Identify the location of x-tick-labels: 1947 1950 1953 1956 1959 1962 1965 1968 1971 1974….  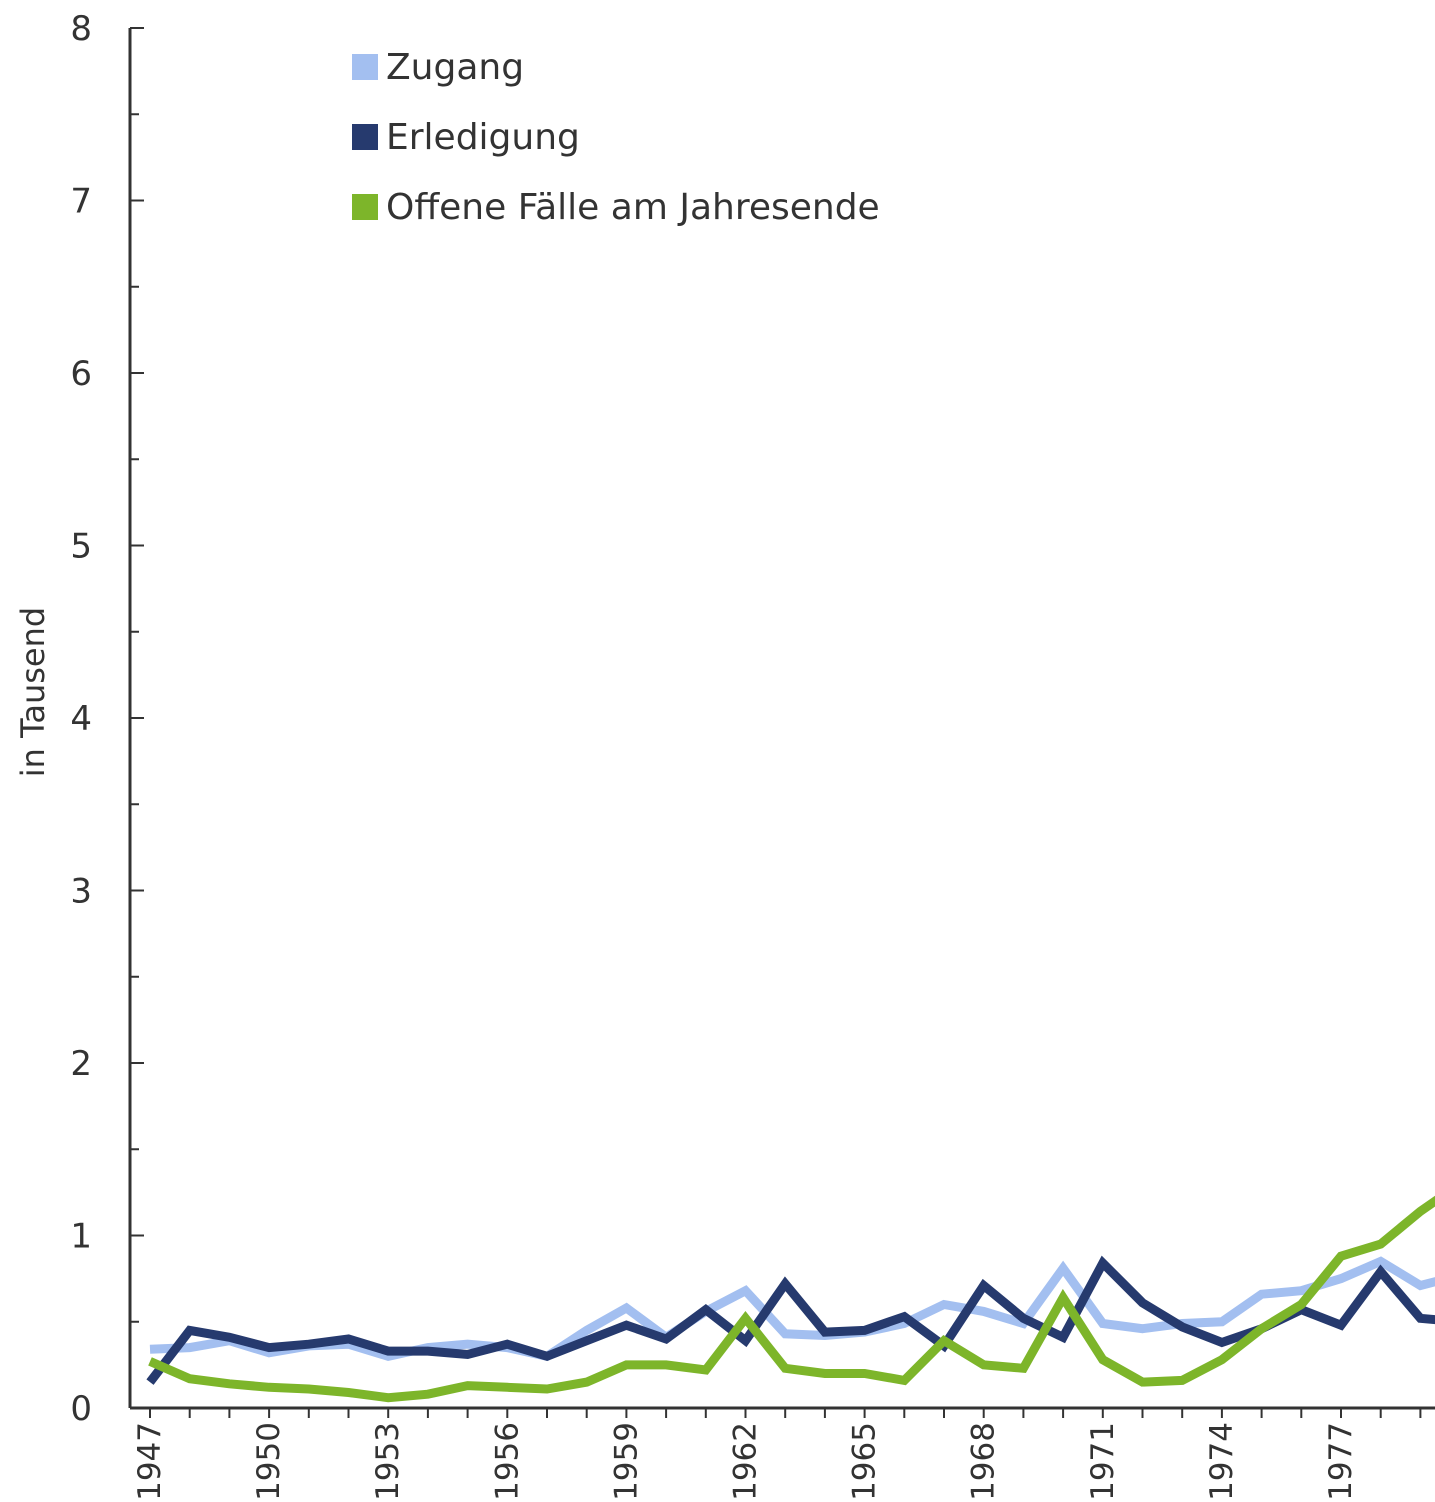
(745, 1461).